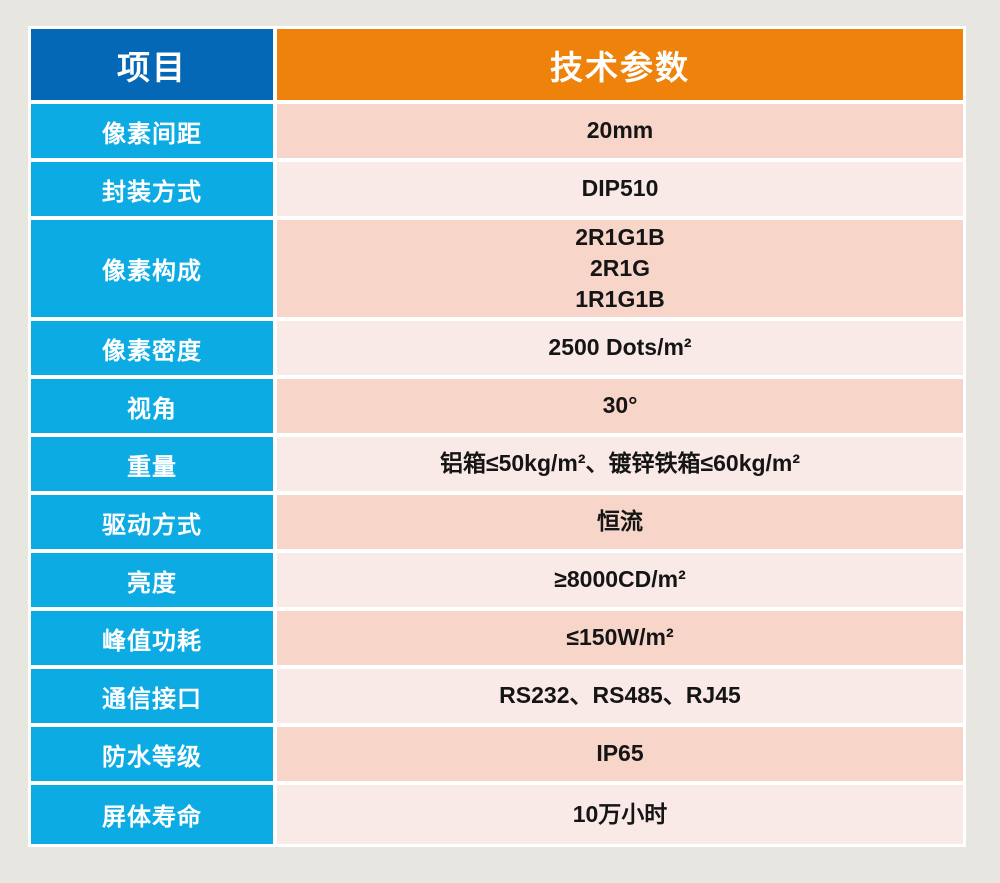 Image resolution: width=1000 pixels, height=883 pixels. What do you see at coordinates (152, 406) in the screenshot?
I see `row-label-viewing-angle: 视角` at bounding box center [152, 406].